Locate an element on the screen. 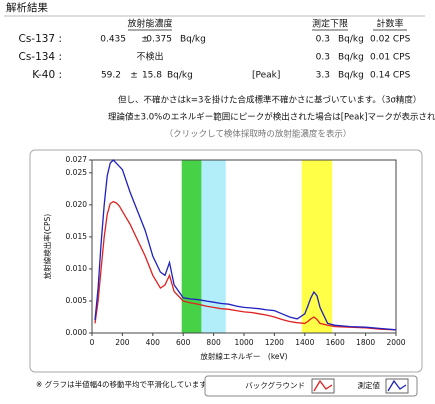 Image resolution: width=435 pixels, height=404 pixels. error: 0.375 is located at coordinates (159, 40).